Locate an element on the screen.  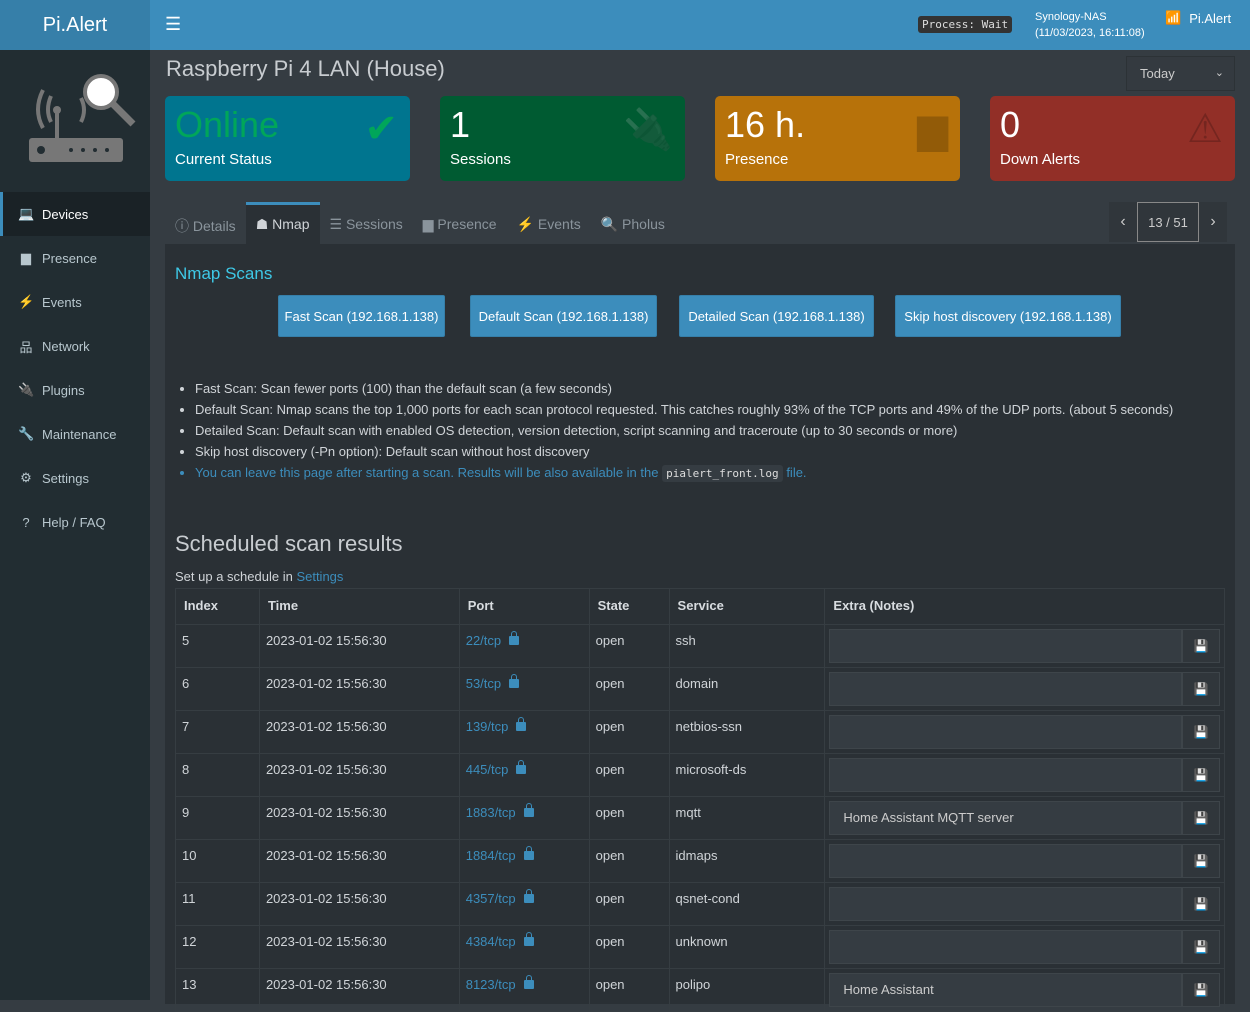
plug-icon: 🔌 is located at coordinates (648, 130).